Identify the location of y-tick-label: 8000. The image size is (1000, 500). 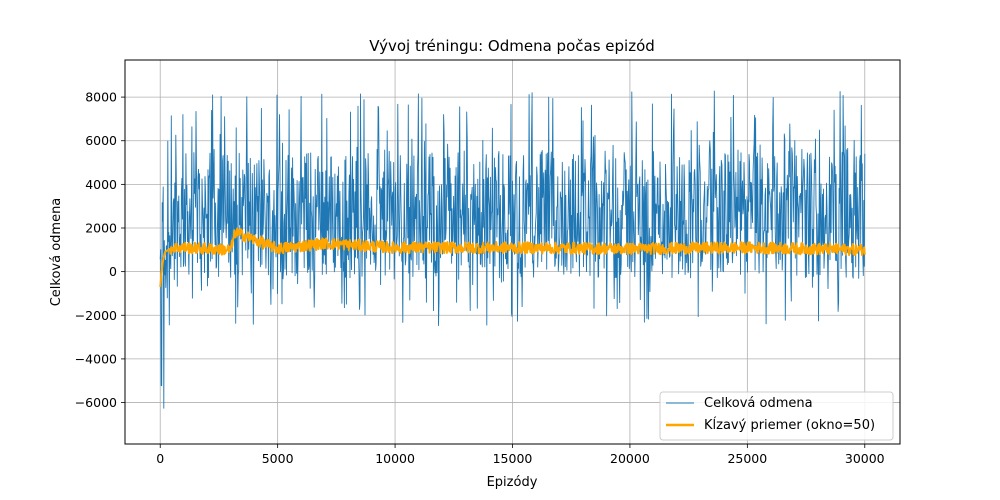
(101, 97).